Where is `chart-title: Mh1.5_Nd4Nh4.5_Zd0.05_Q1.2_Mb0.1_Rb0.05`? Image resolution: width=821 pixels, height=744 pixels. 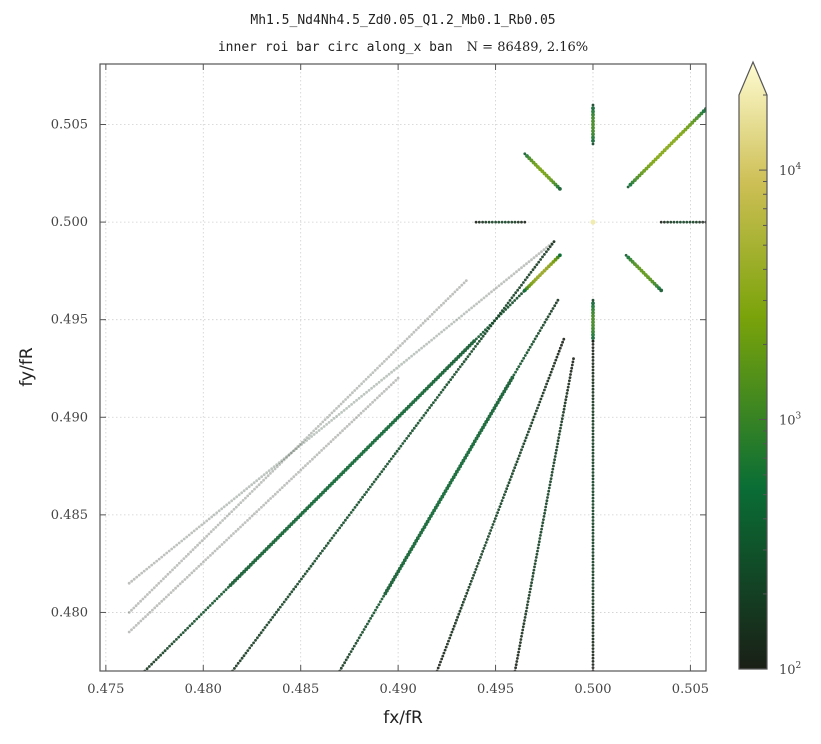
chart-title: Mh1.5_Nd4Nh4.5_Zd0.05_Q1.2_Mb0.1_Rb0.05 is located at coordinates (402, 20).